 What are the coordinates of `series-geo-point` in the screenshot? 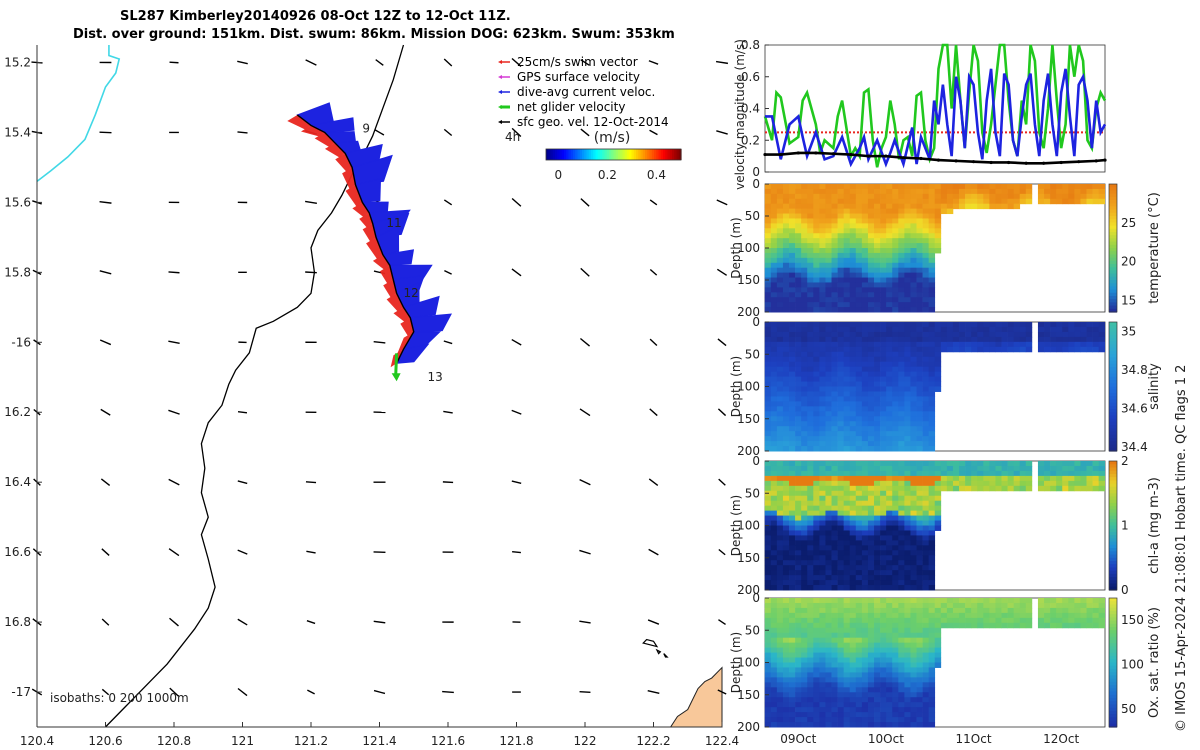 It's located at (991, 162).